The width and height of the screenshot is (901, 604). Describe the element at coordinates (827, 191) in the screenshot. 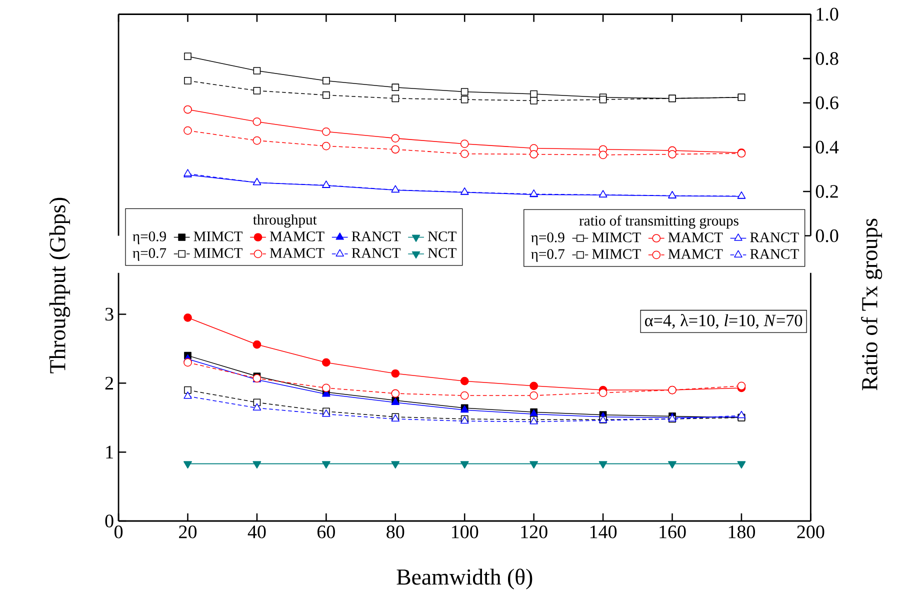

I see `y-tick-label: 0.2` at that location.